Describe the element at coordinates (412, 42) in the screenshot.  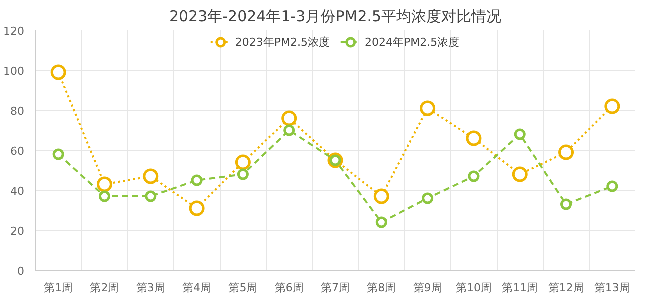
I see `legend-label: 2024年PM2.5浓度` at that location.